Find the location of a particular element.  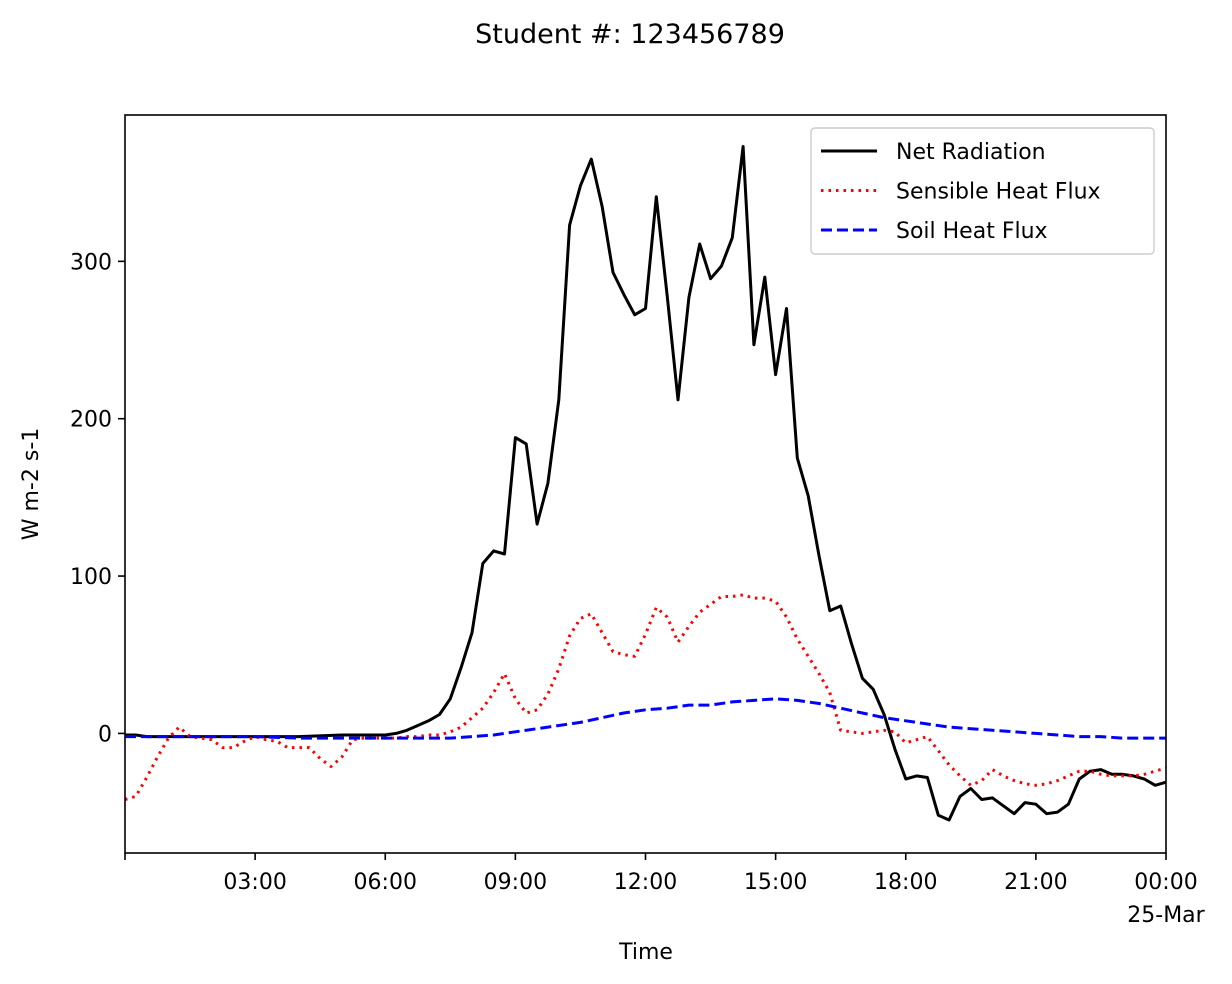

x-tick-label: 00:00 is located at coordinates (1165, 882).